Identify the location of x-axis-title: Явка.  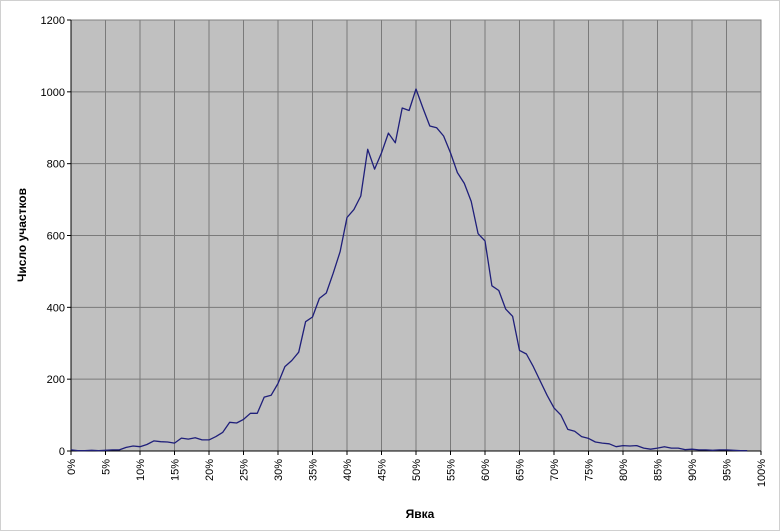
(420, 514).